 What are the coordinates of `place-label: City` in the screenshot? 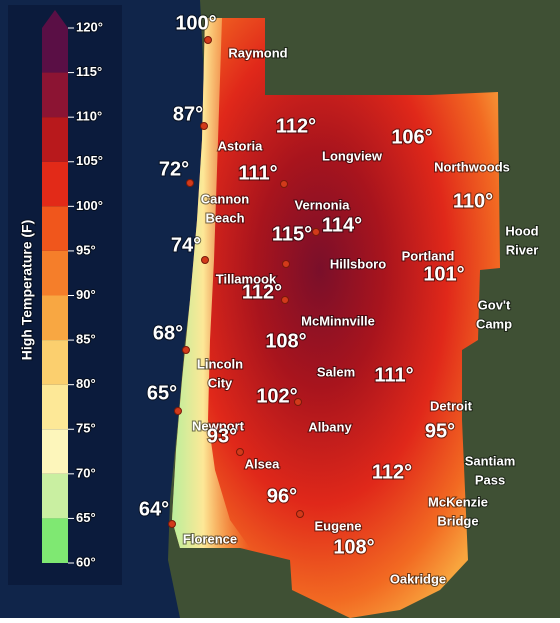 It's located at (220, 382).